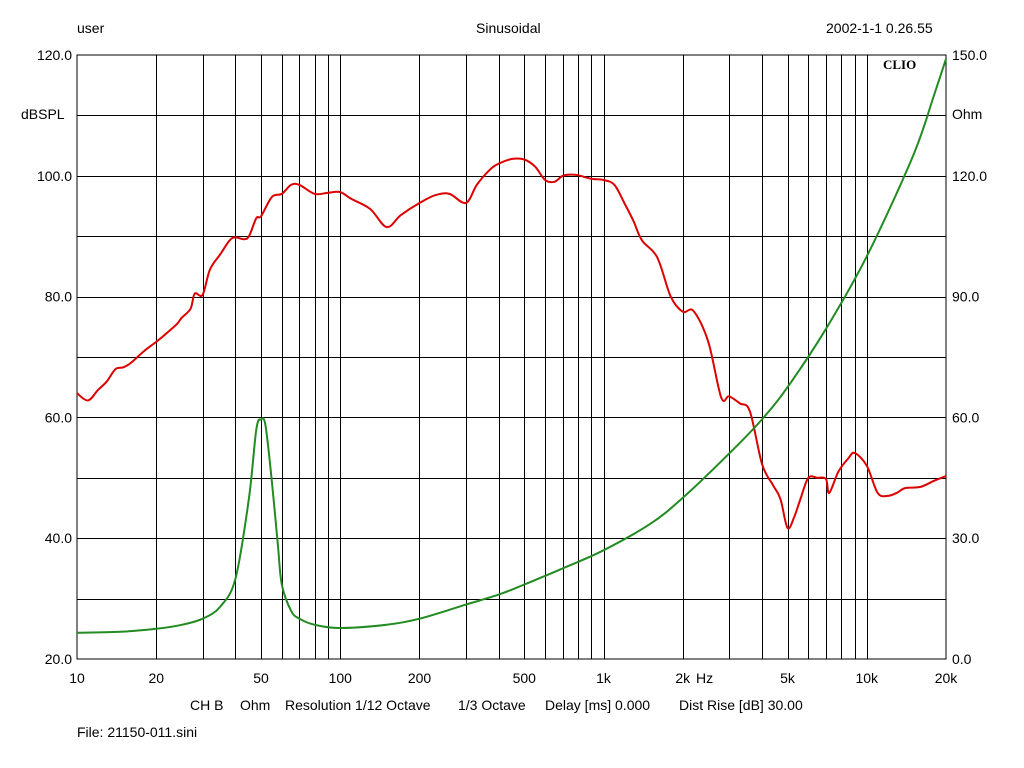 The width and height of the screenshot is (1024, 768). I want to click on x-tick-label: 2k, so click(683, 678).